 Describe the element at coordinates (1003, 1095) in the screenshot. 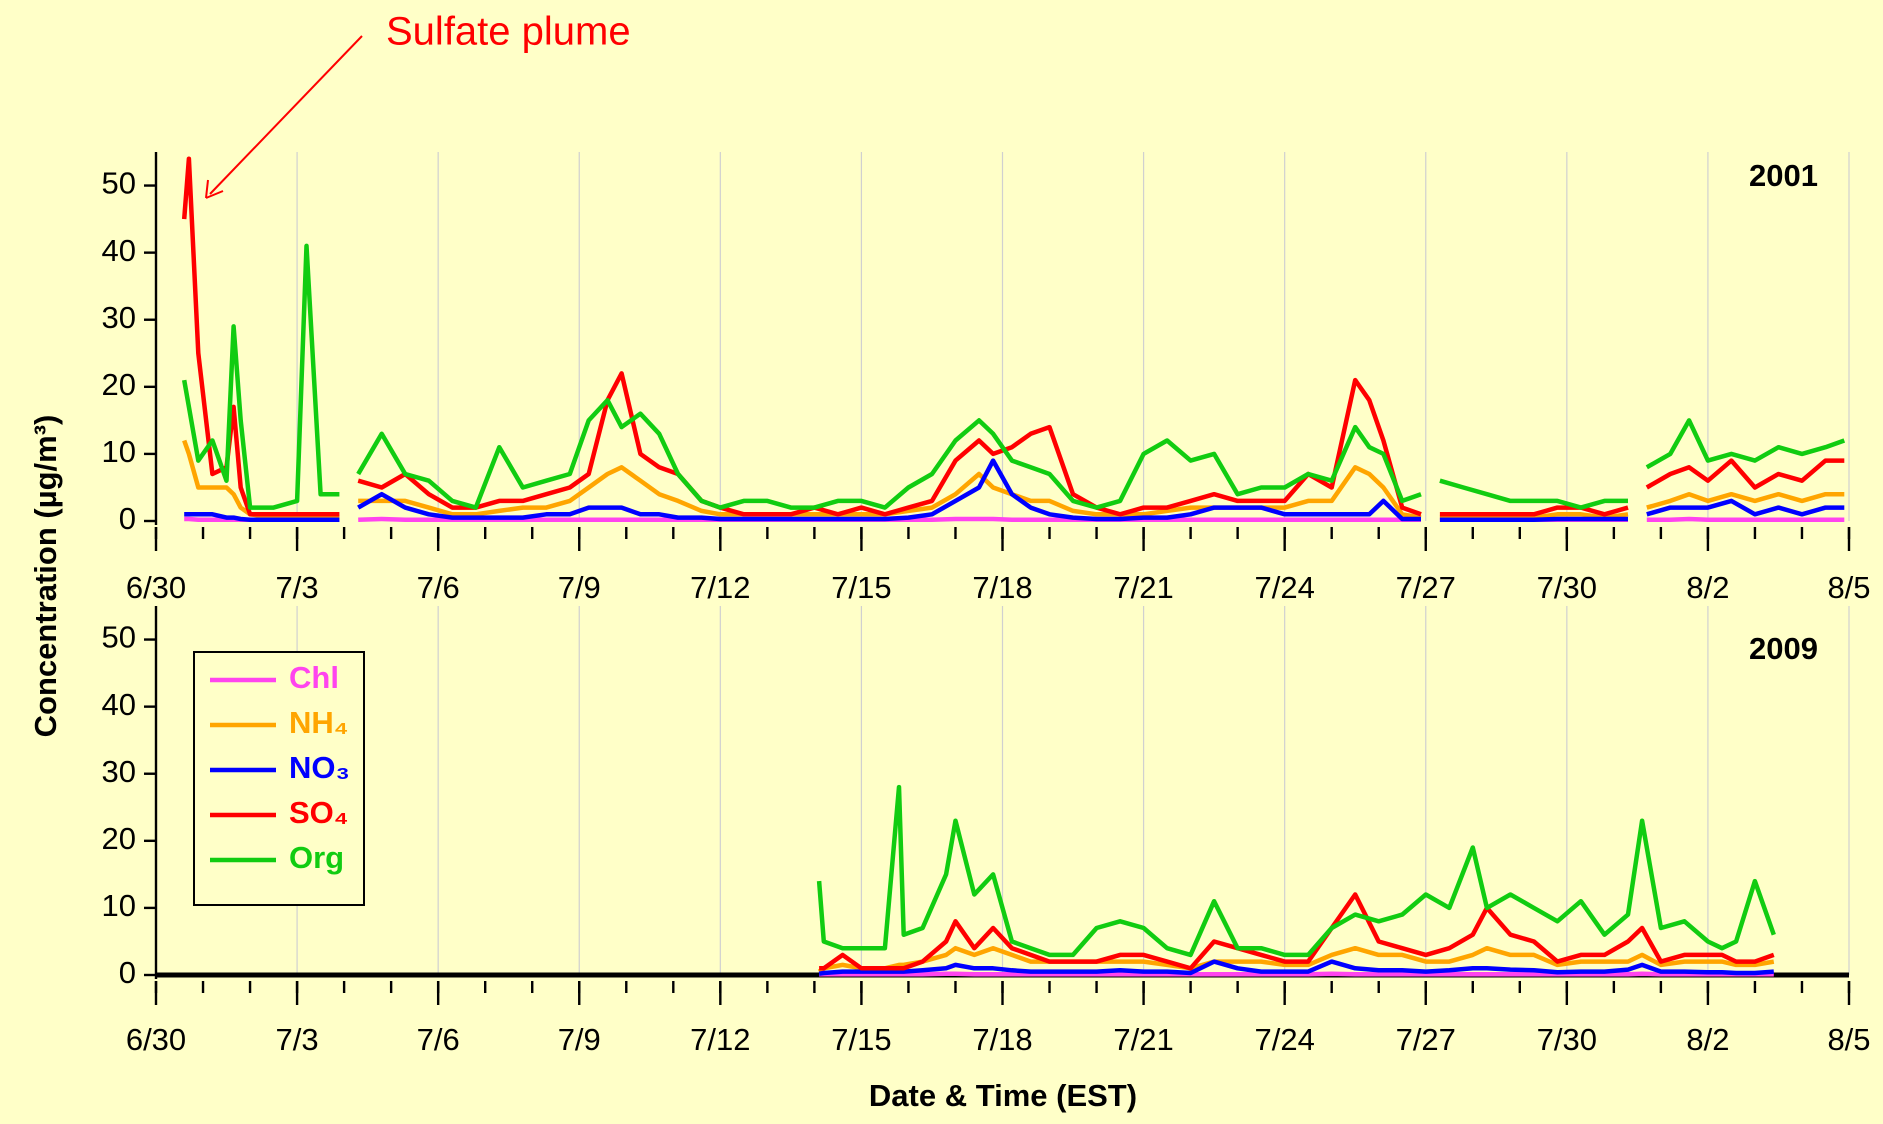

I see `x-axis-title: Date & Time (EST)` at that location.